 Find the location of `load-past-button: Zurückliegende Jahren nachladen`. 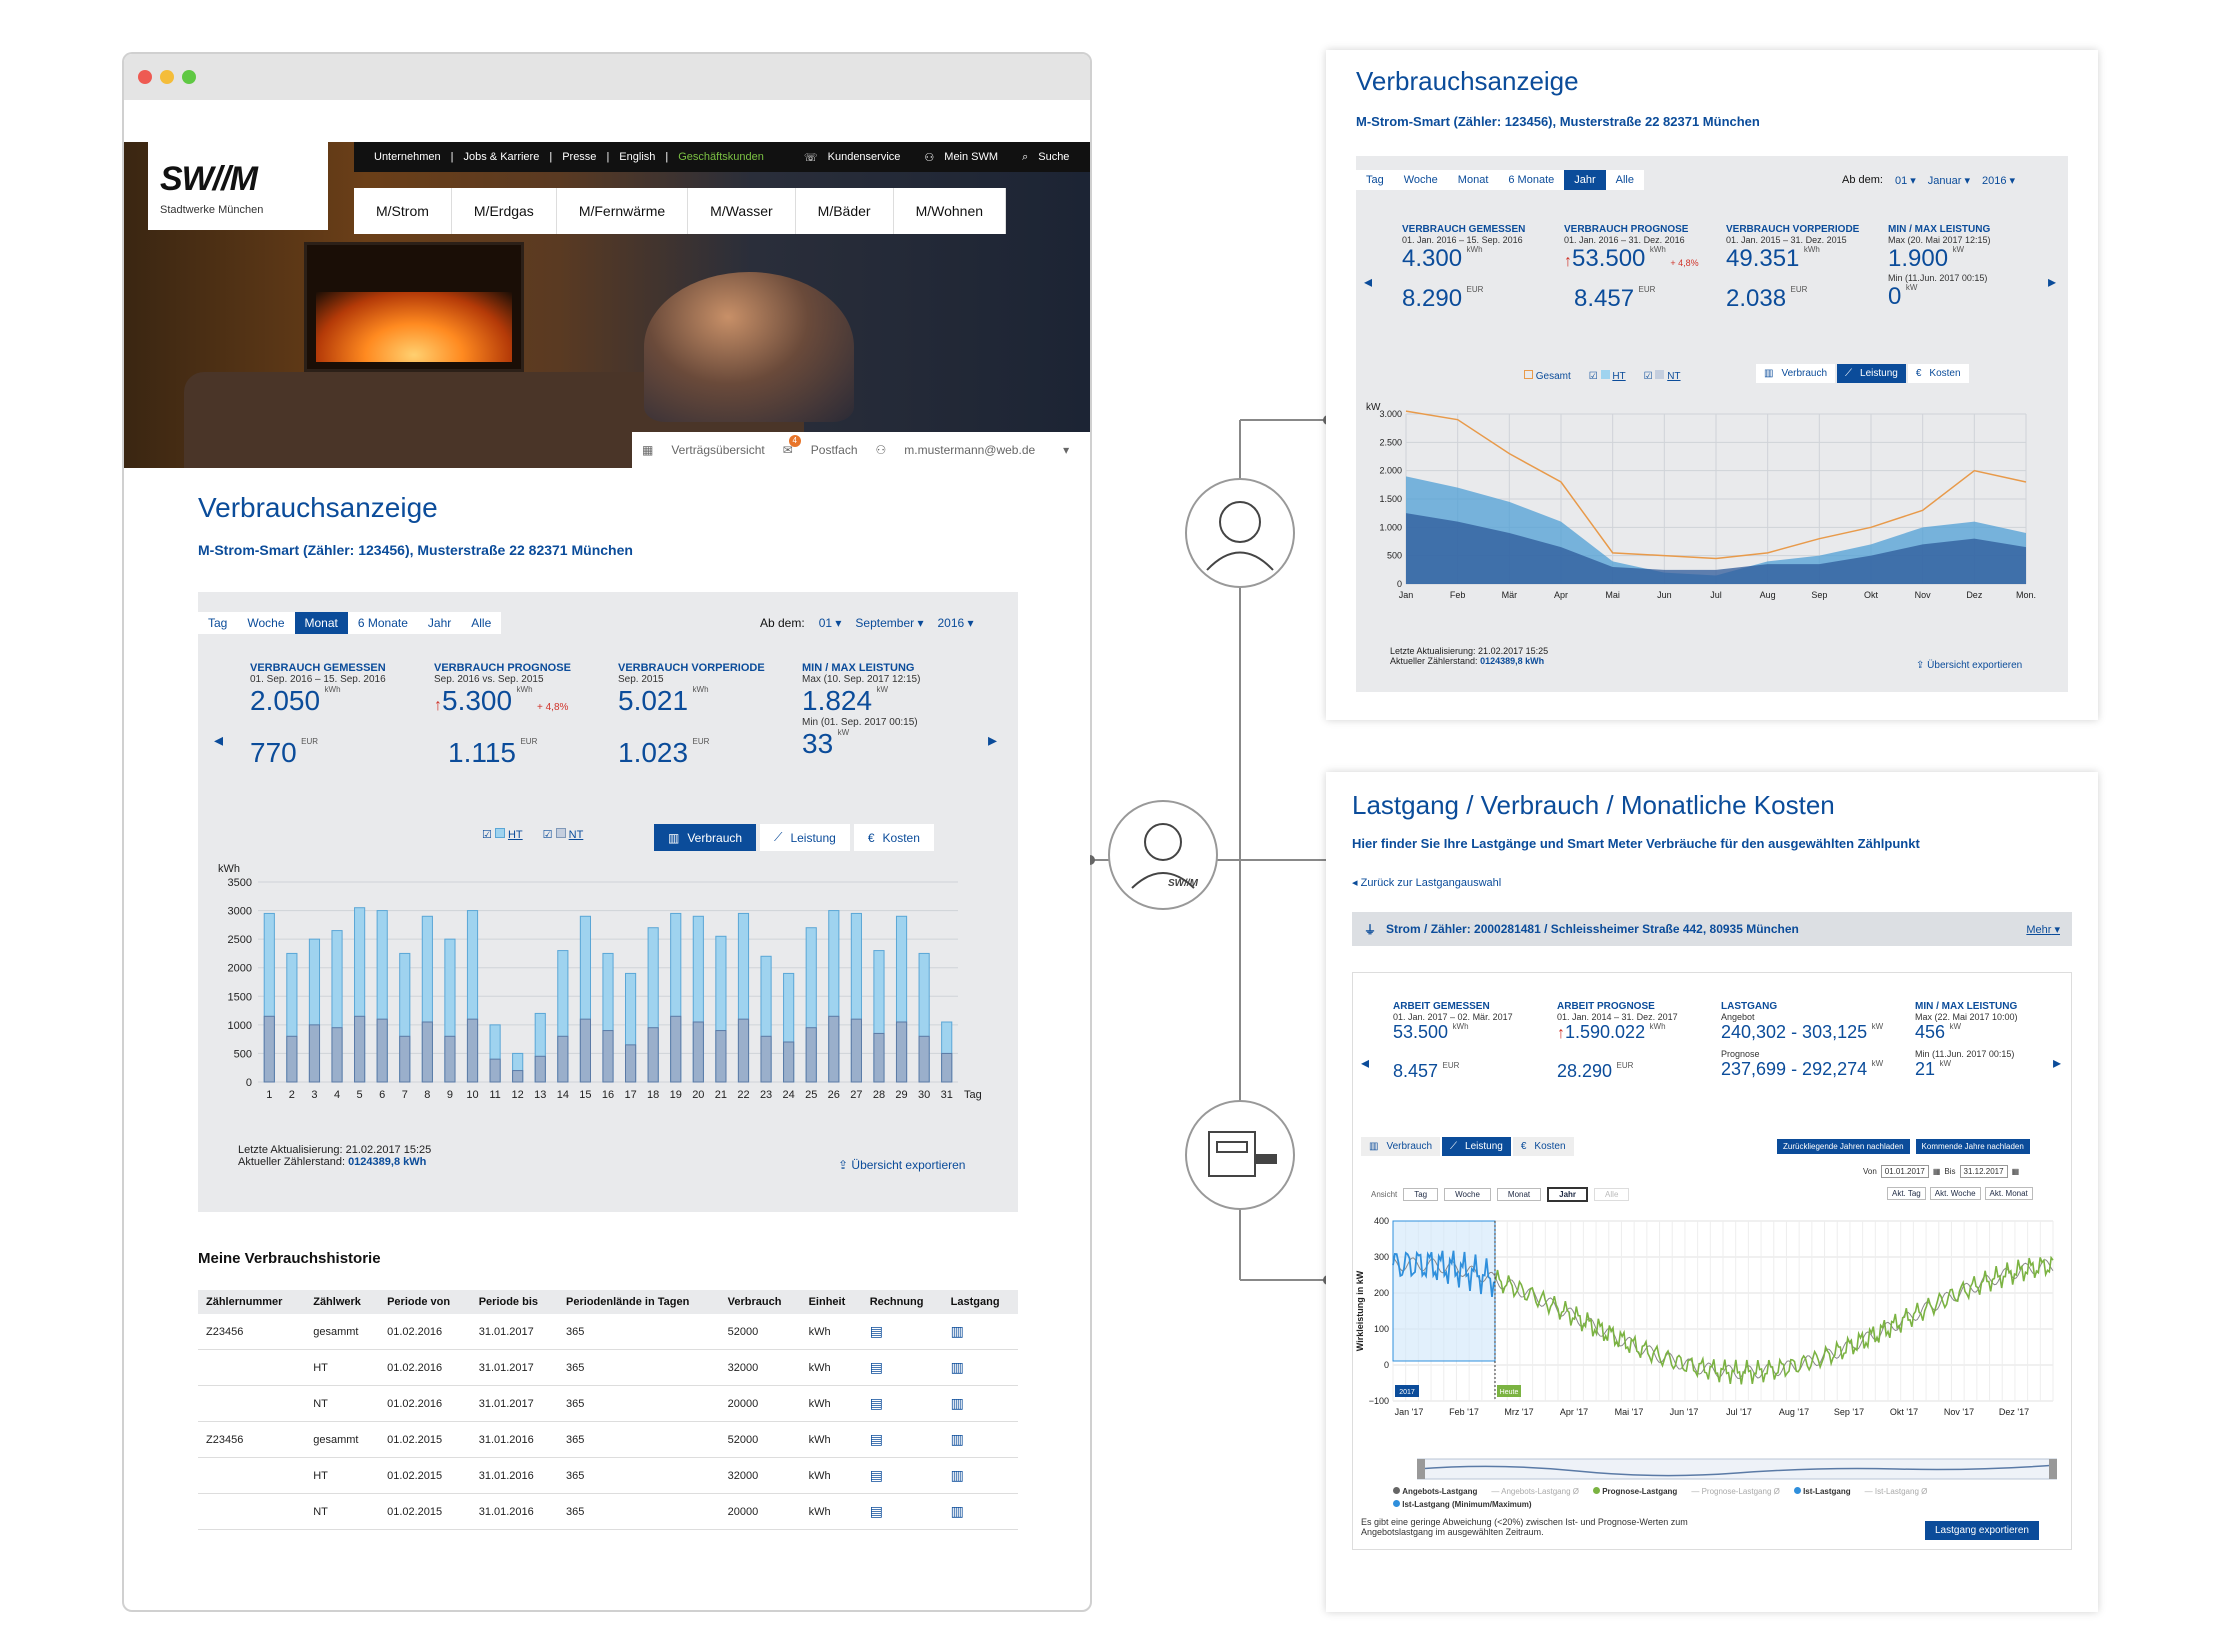

load-past-button: Zurückliegende Jahren nachladen is located at coordinates (1843, 1146).